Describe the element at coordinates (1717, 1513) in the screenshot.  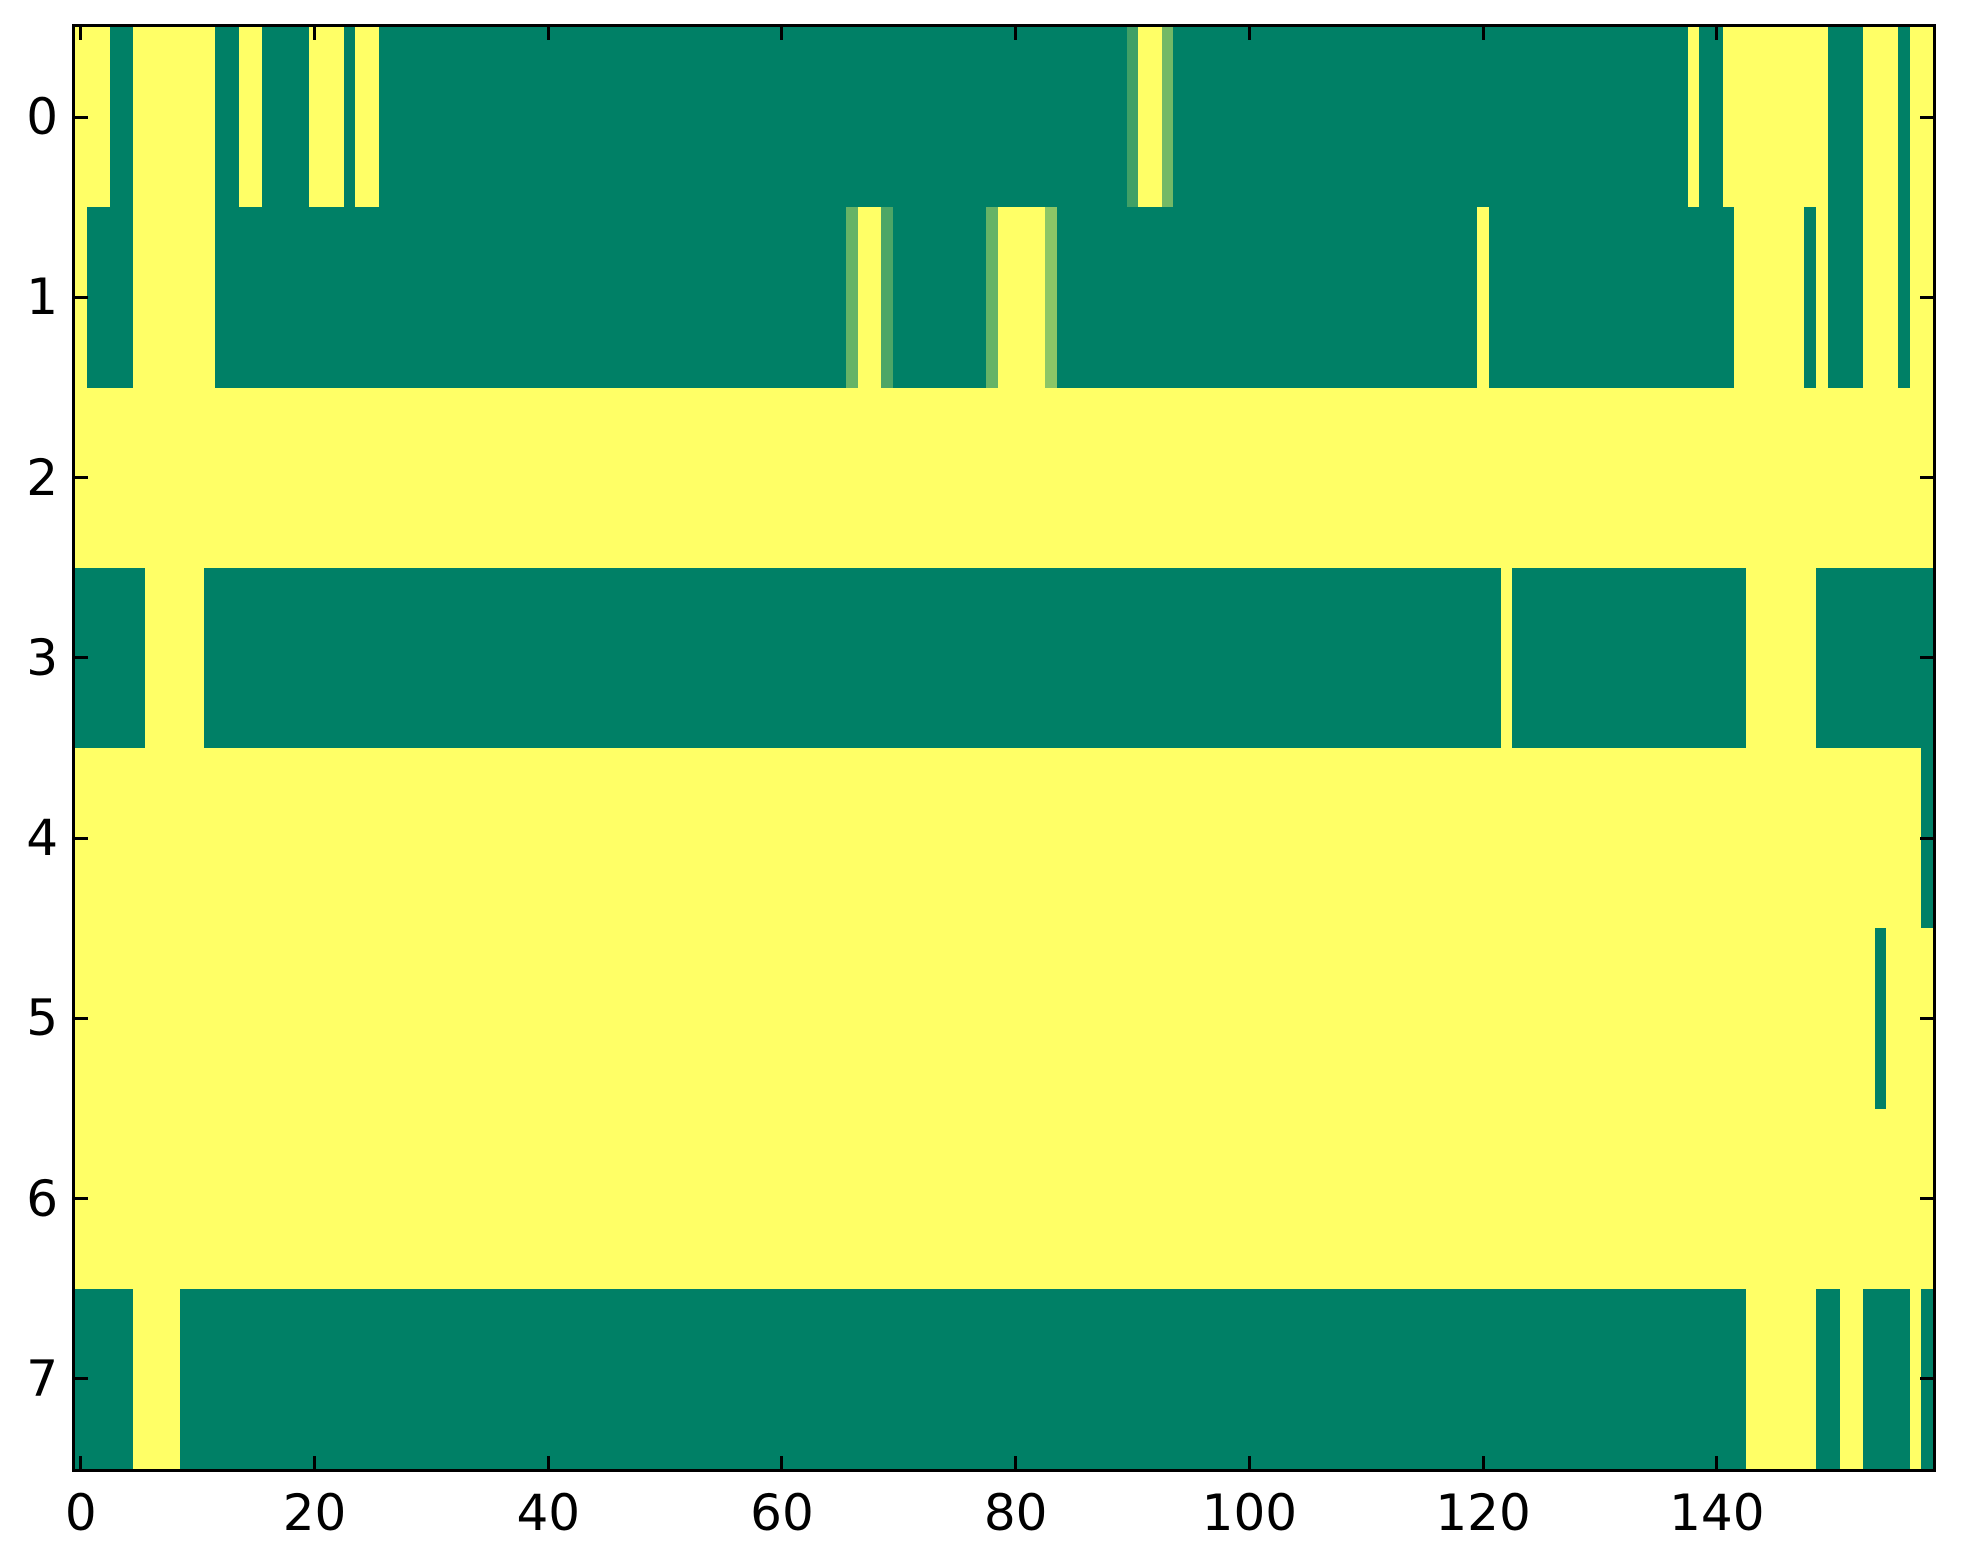
I see `x-axis-tick-label: 140` at that location.